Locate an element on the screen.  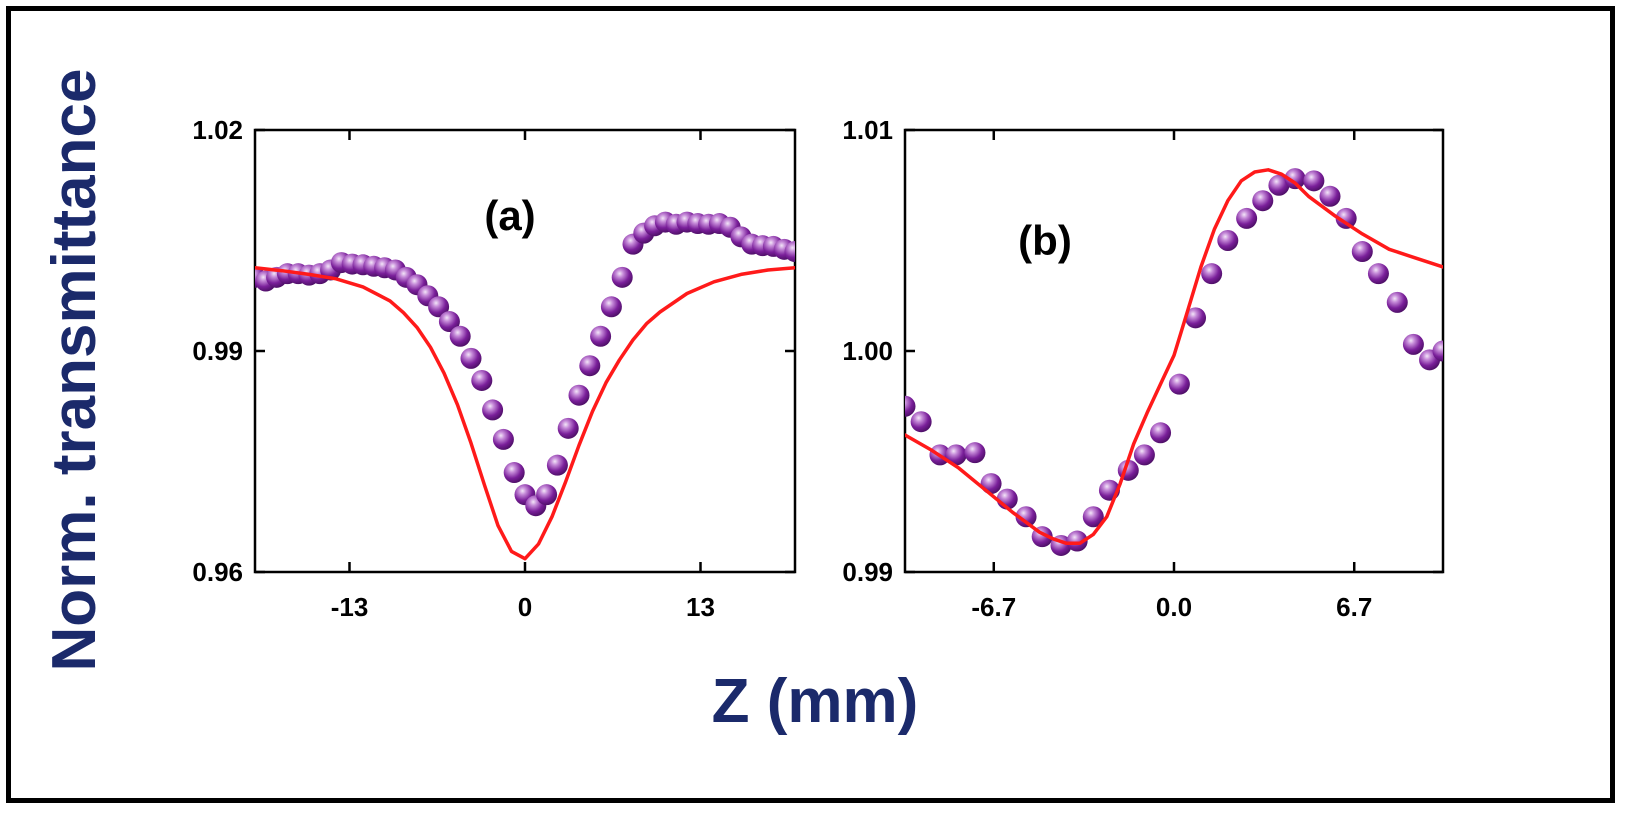
pb-xtick-label: 0.0 is located at coordinates (1174, 607).